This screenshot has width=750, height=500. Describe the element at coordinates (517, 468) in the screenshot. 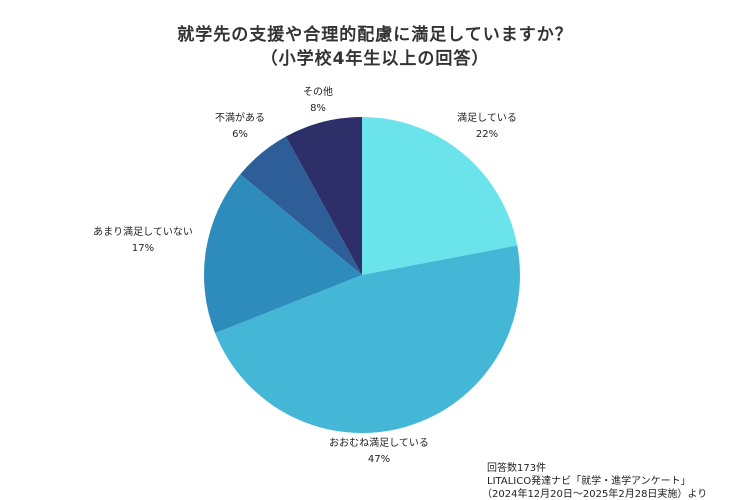

I see `response-count: 回答数173件` at that location.